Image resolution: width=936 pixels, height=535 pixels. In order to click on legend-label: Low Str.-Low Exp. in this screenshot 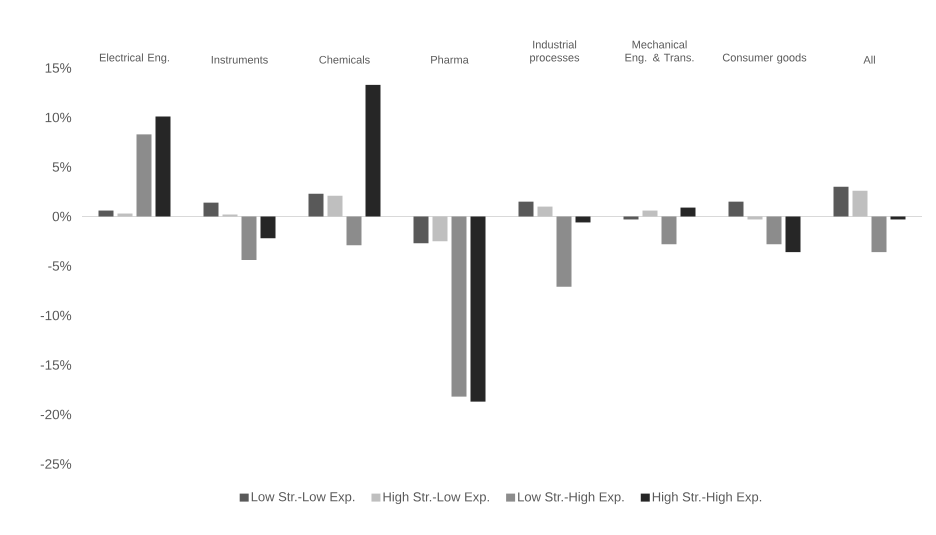, I will do `click(303, 498)`.